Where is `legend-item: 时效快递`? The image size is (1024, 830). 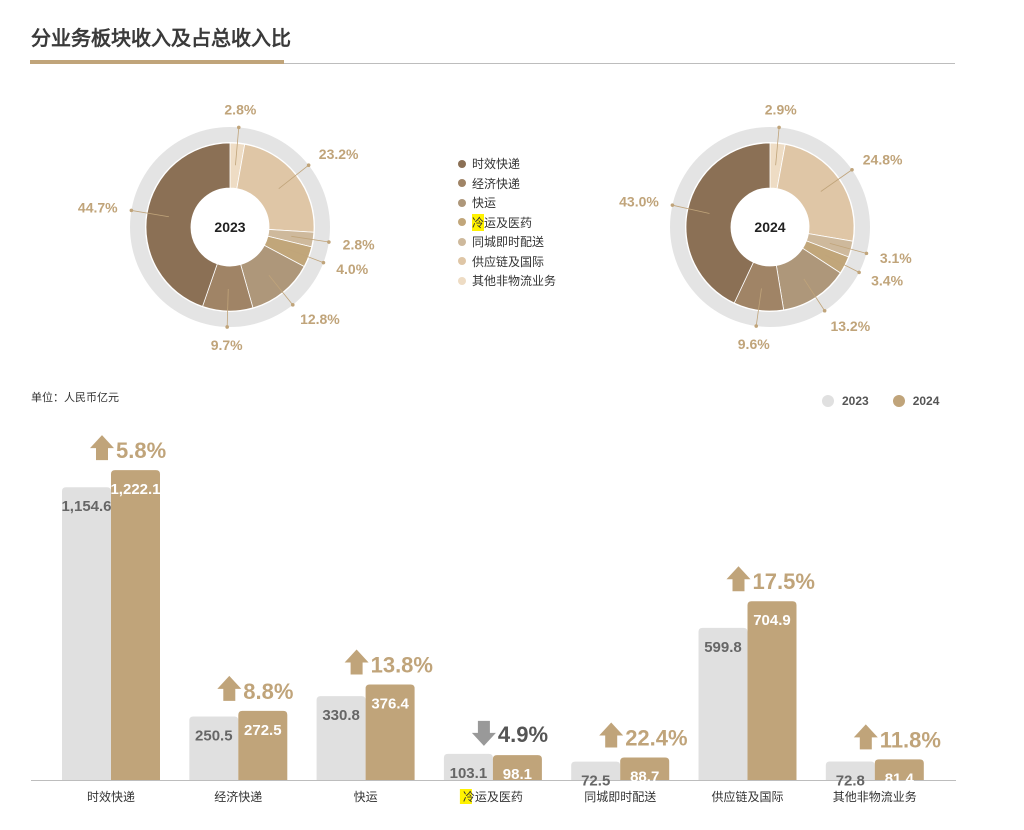 legend-item: 时效快递 is located at coordinates (507, 164).